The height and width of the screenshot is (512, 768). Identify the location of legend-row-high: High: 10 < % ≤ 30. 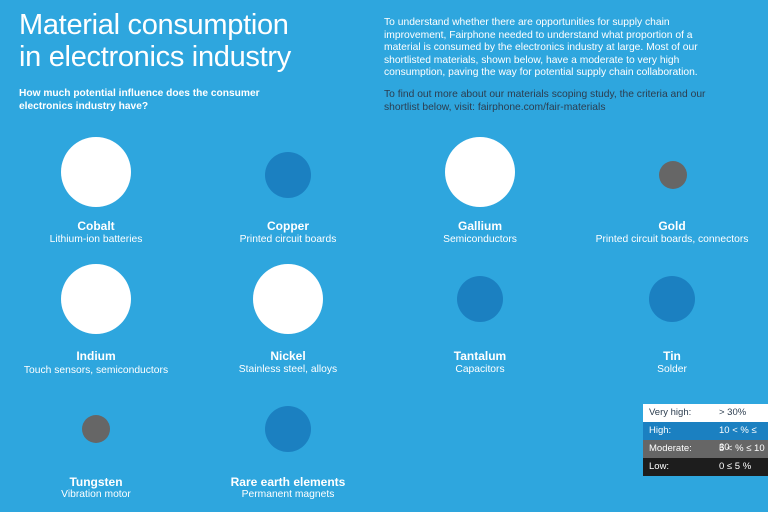
(705, 437).